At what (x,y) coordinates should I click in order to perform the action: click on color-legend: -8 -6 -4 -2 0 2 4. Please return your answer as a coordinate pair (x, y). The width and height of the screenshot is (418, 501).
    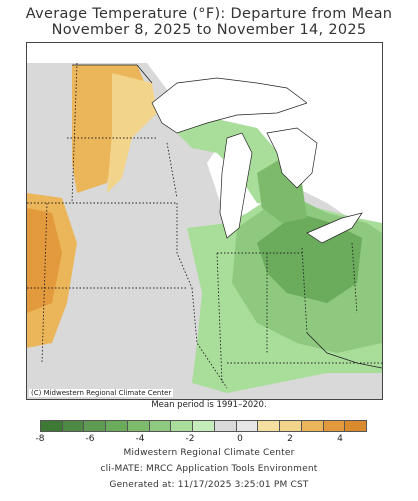
    Looking at the image, I should click on (201, 433).